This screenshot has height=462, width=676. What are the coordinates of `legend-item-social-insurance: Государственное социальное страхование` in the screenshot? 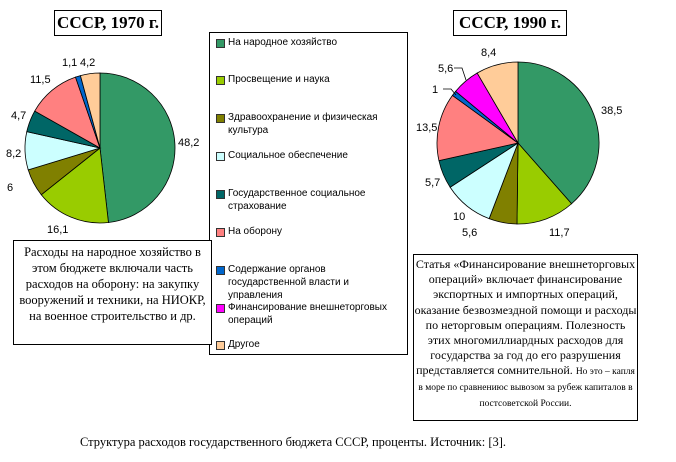 It's located at (311, 200).